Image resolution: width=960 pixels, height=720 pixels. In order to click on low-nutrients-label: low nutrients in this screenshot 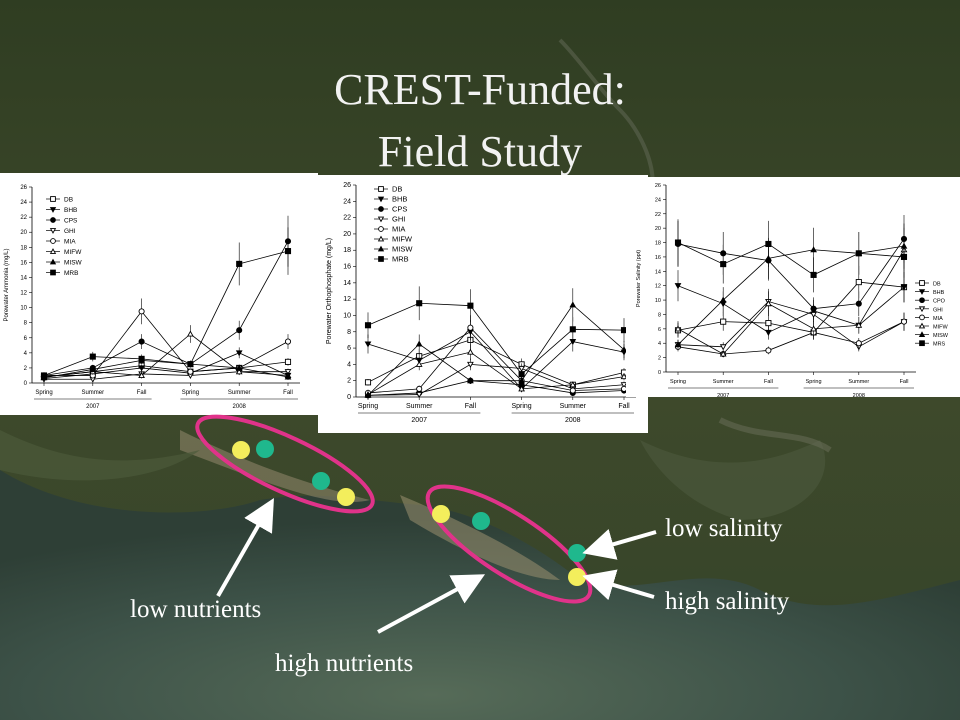, I will do `click(196, 609)`.